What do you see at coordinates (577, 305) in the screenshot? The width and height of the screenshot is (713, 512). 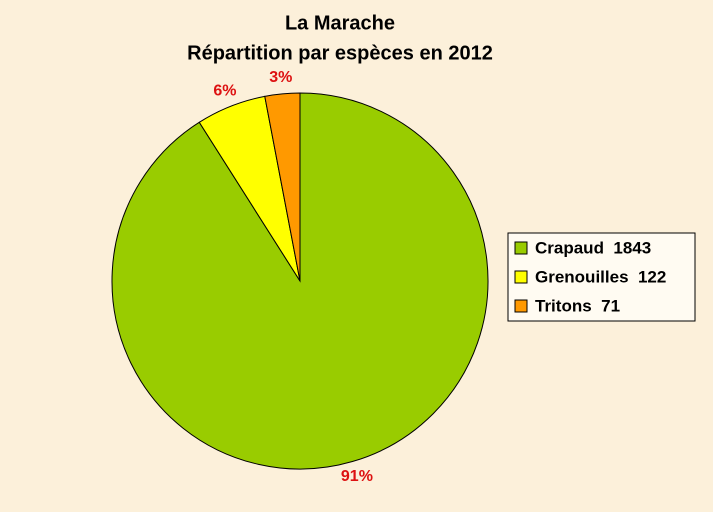 I see `legend-label: Tritons 71` at bounding box center [577, 305].